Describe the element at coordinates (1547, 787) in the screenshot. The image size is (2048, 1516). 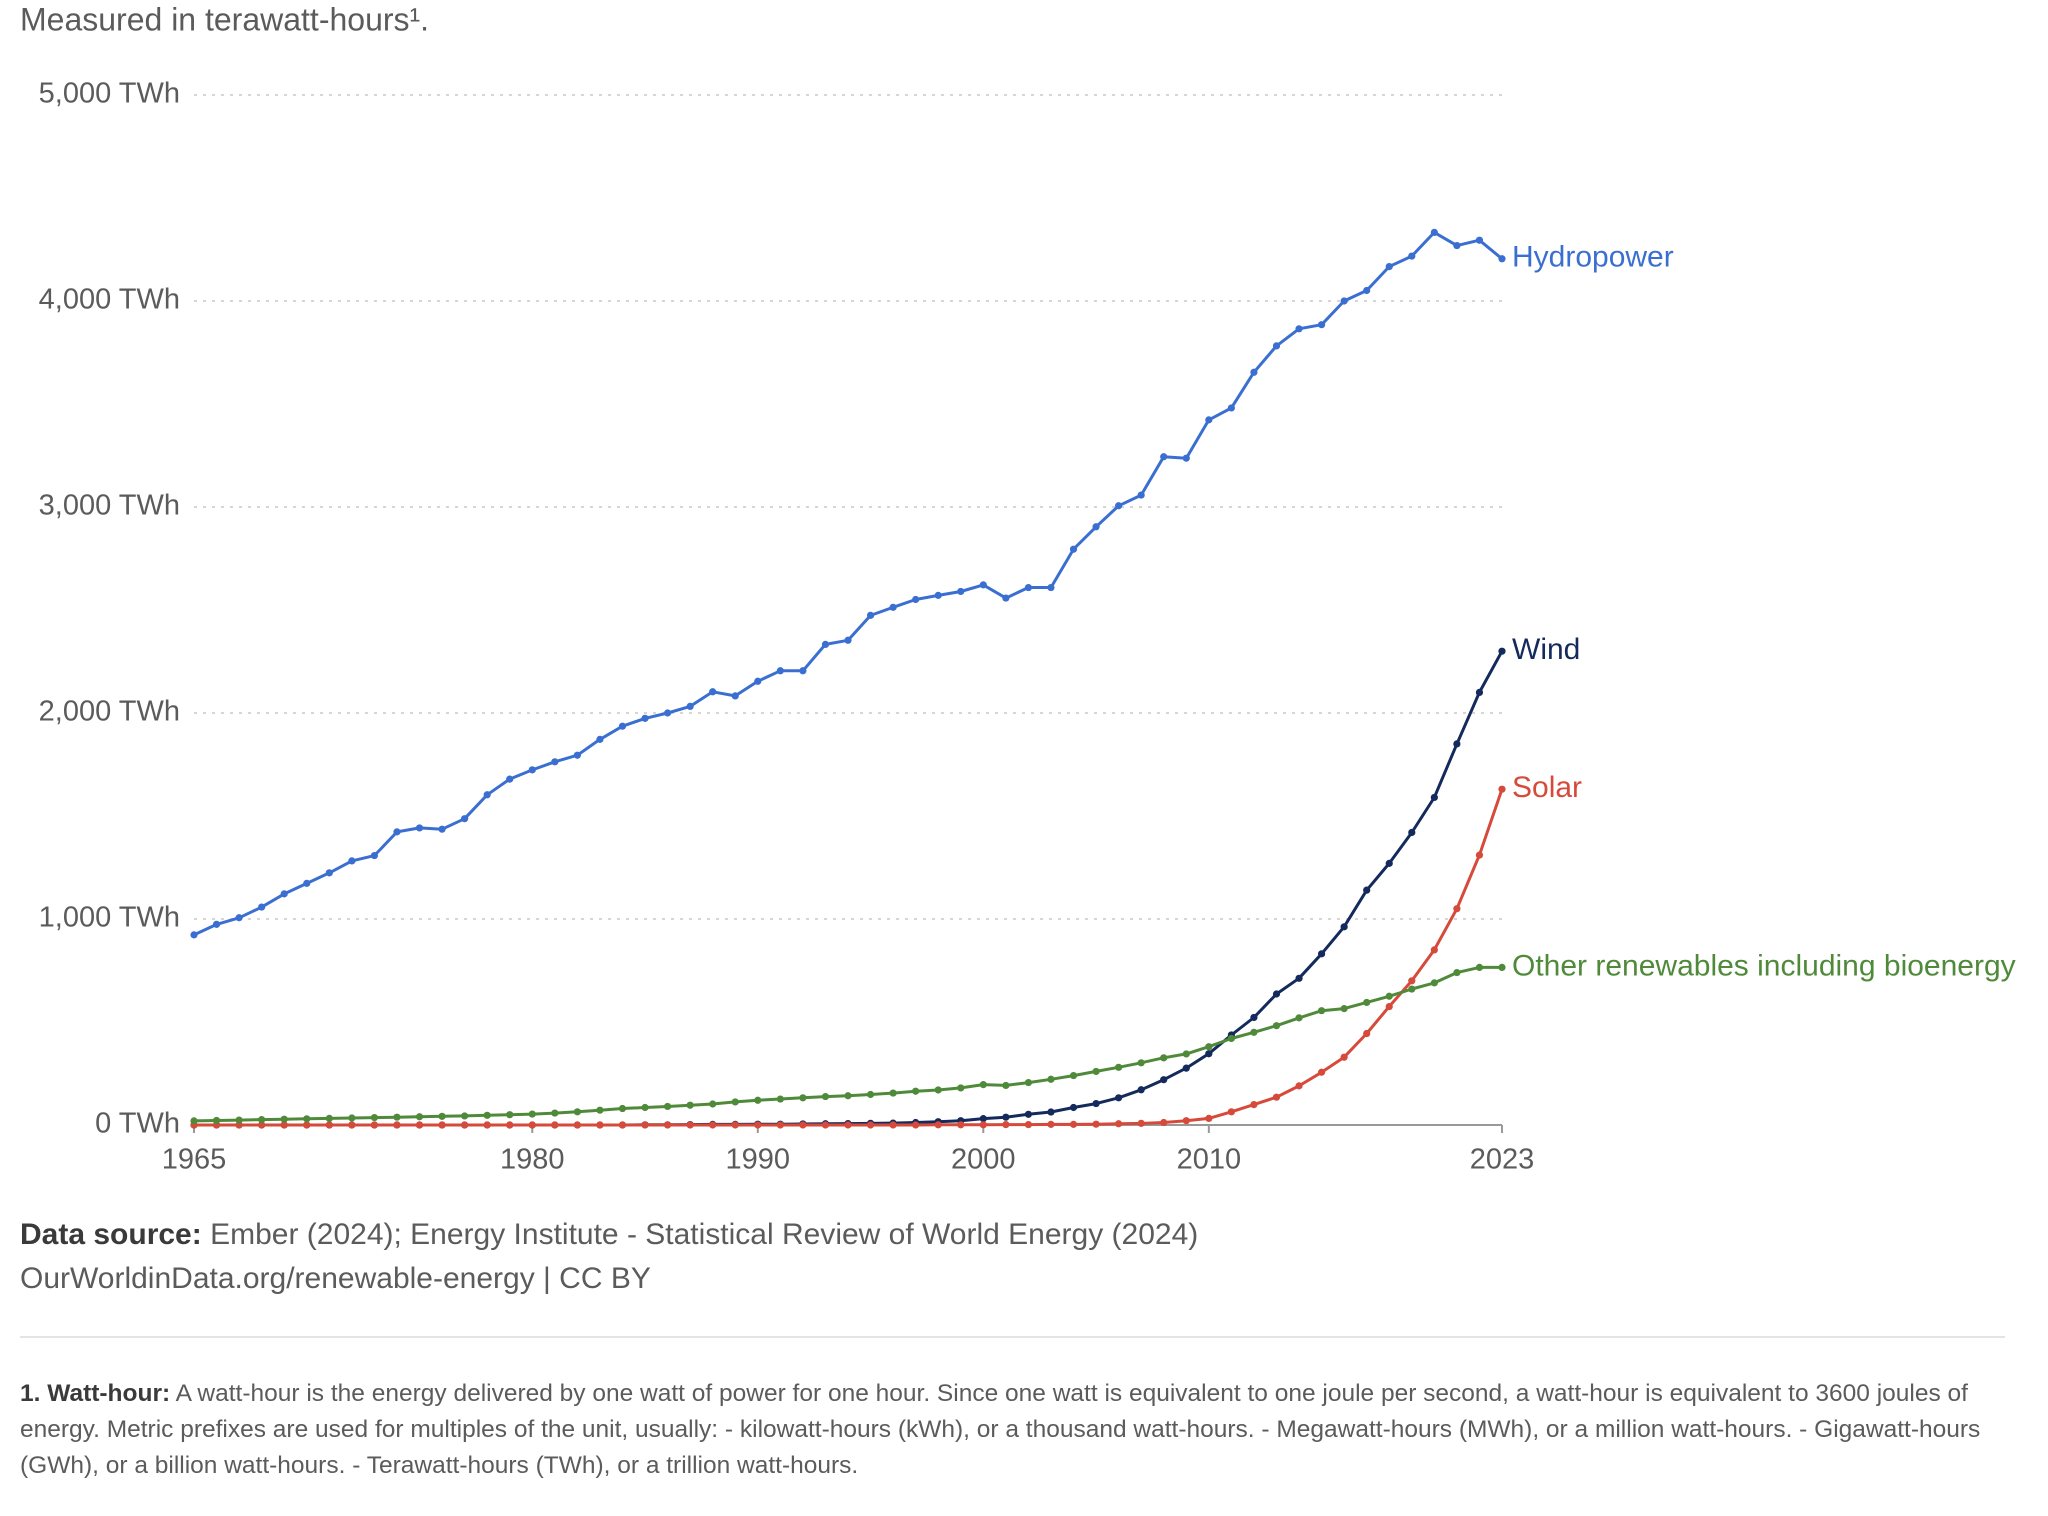
I see `series-label: Solar` at that location.